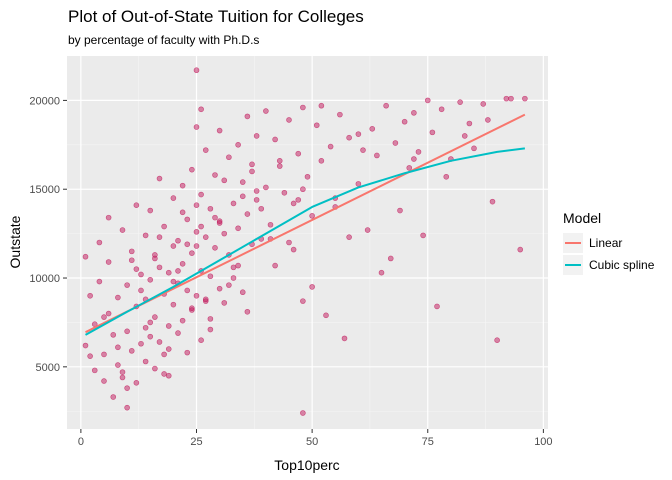 Image resolution: width=672 pixels, height=480 pixels. Describe the element at coordinates (622, 265) in the screenshot. I see `legend-label-cubic-spline: Cubic spline` at that location.